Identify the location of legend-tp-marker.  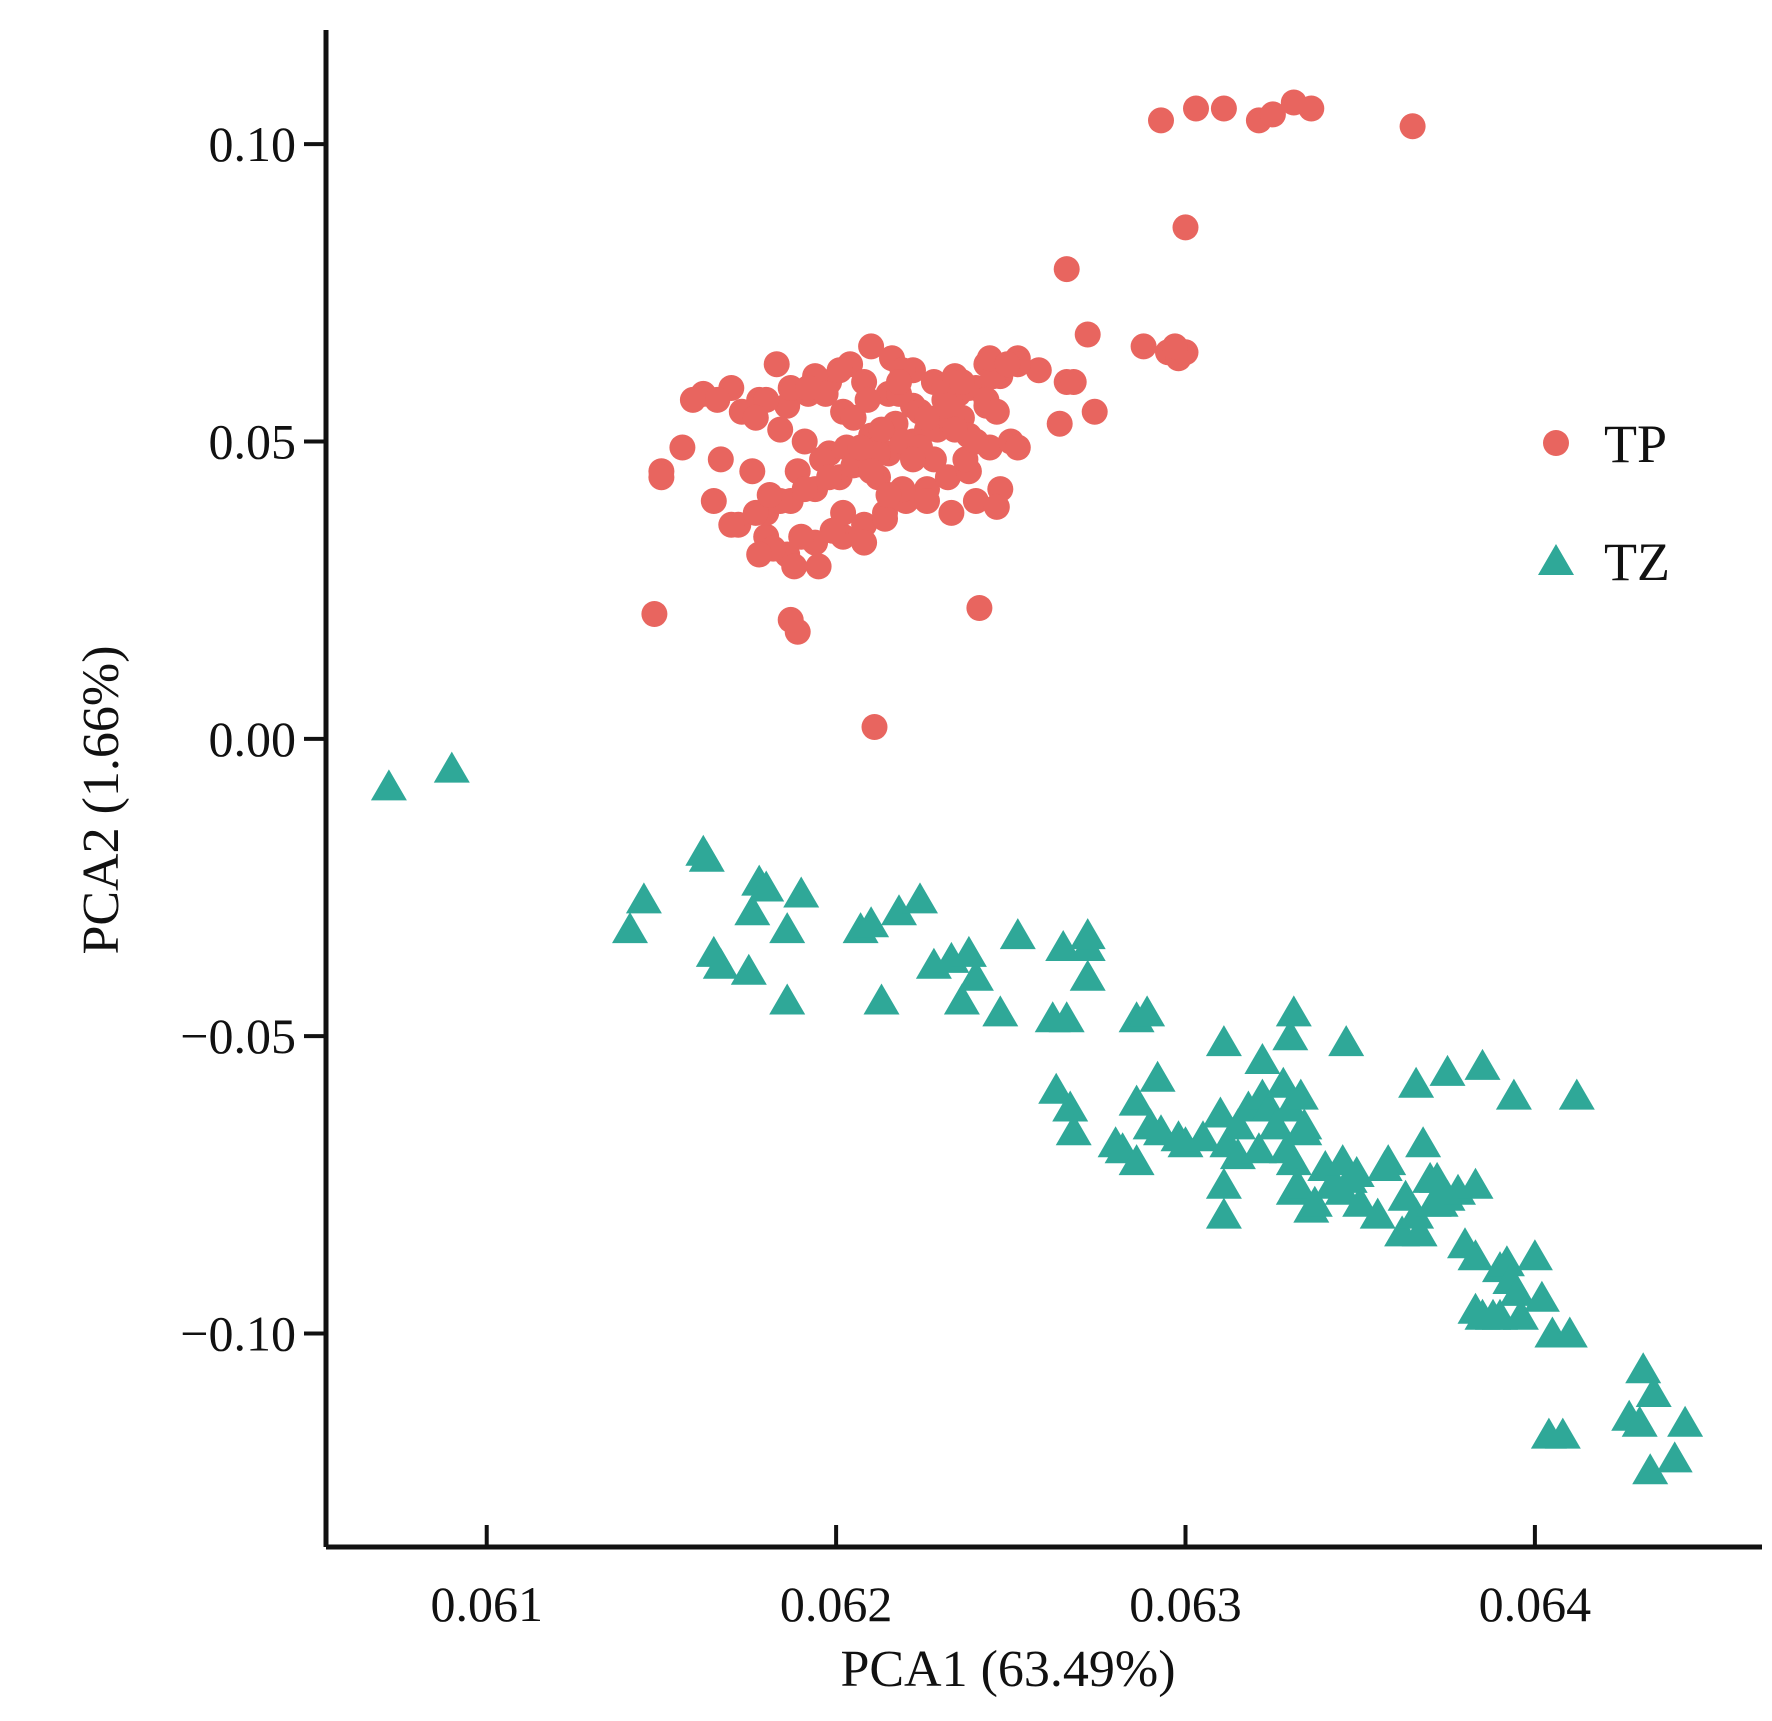
(1556, 443).